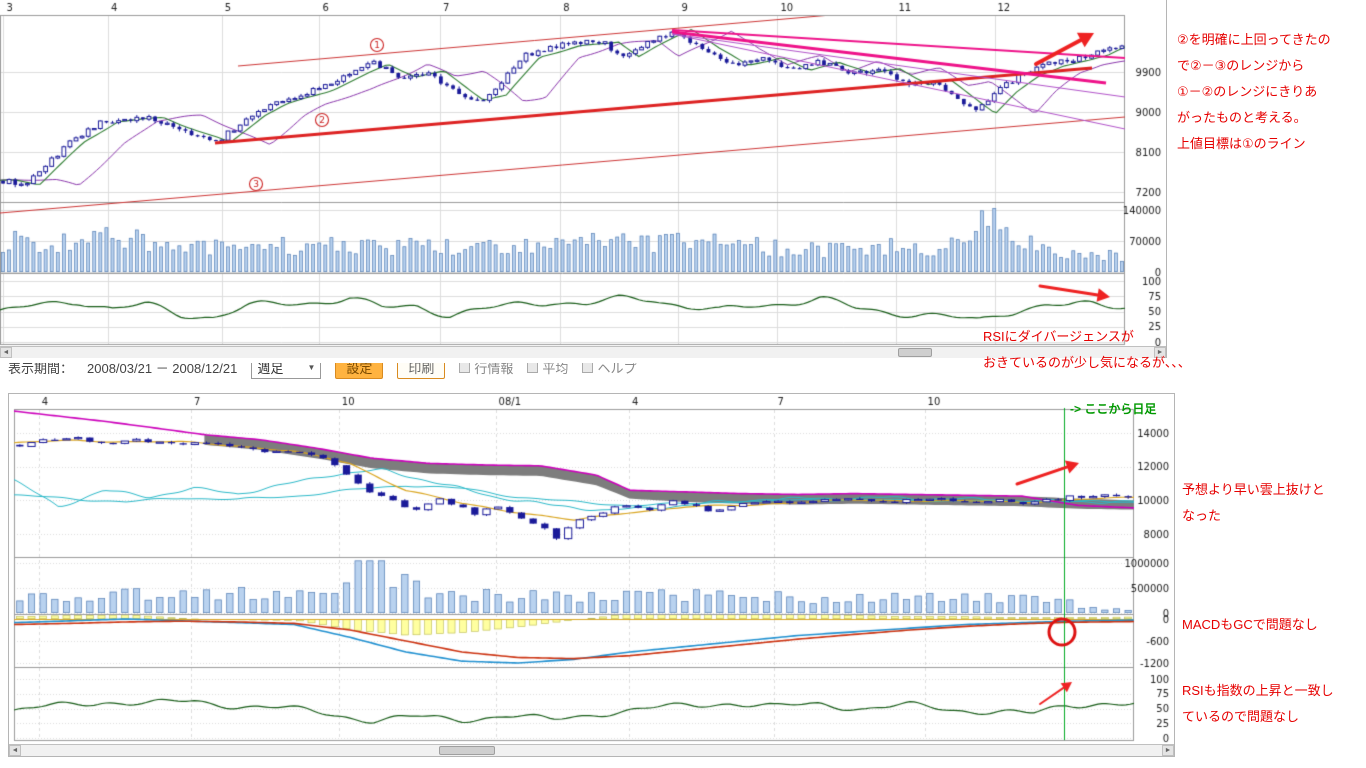 The image size is (1366, 768). Describe the element at coordinates (286, 371) in the screenshot. I see `timeframe-select: 週足 ▼` at that location.